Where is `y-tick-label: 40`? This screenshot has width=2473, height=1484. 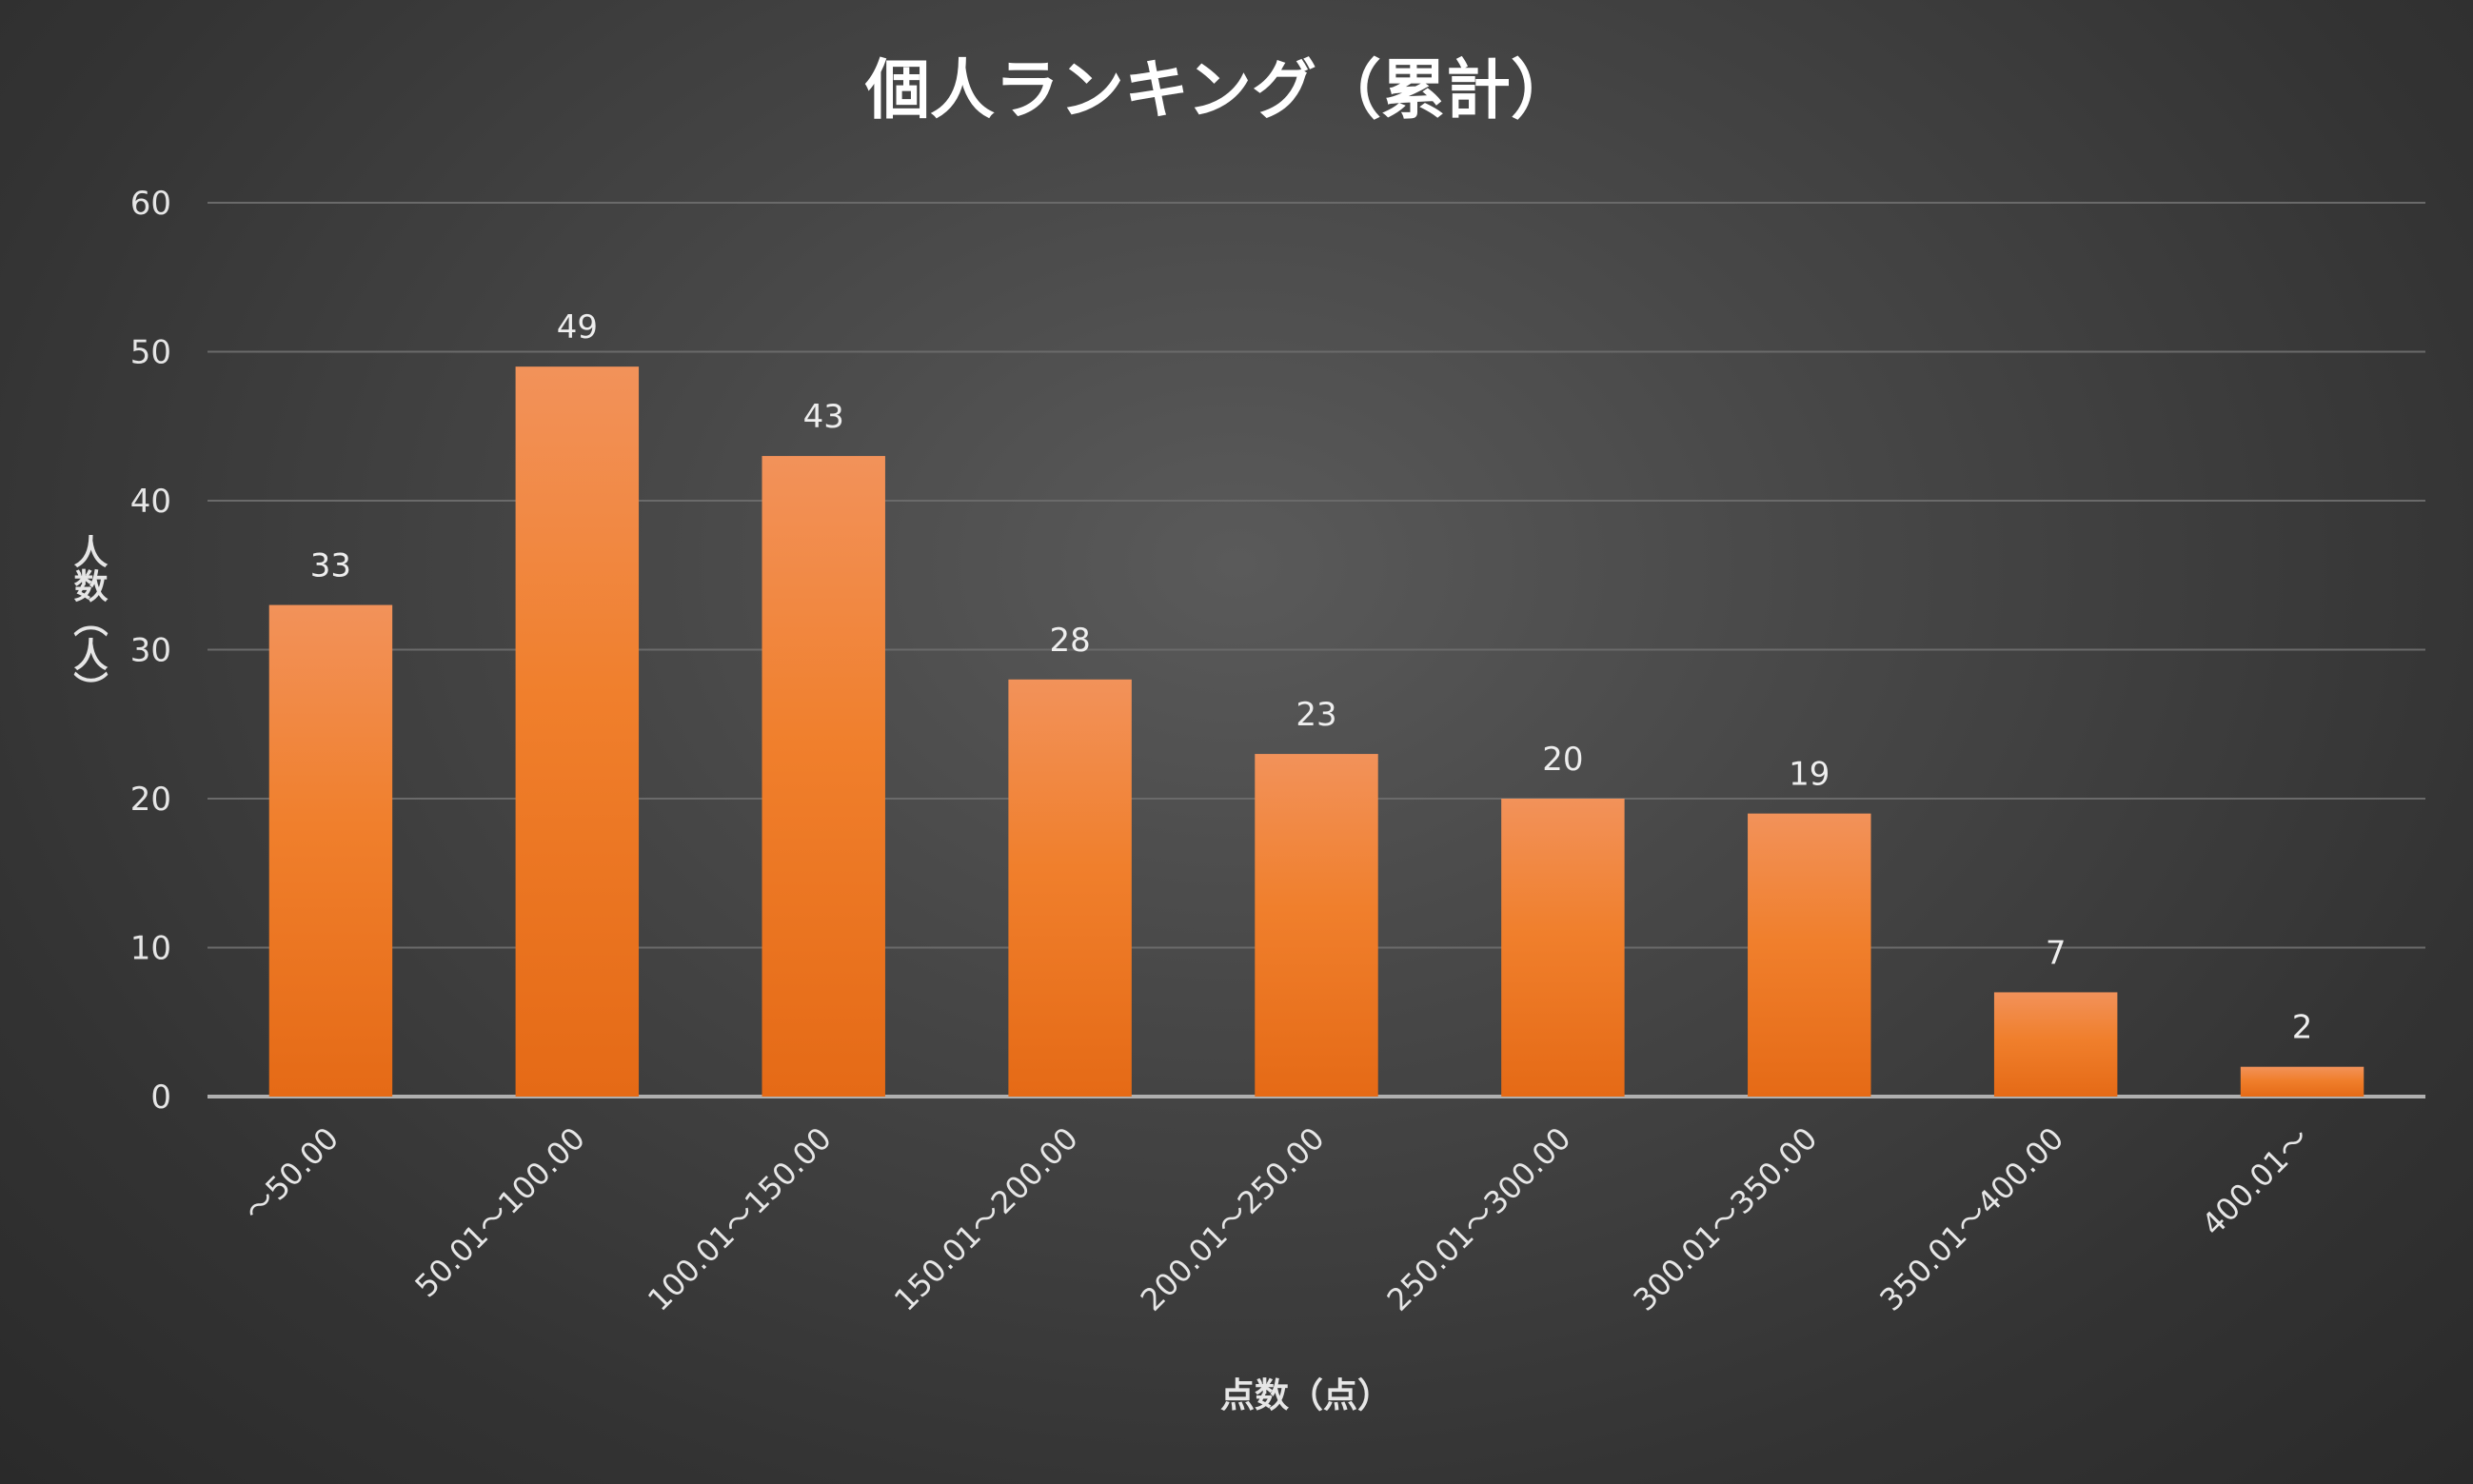 y-tick-label: 40 is located at coordinates (150, 502).